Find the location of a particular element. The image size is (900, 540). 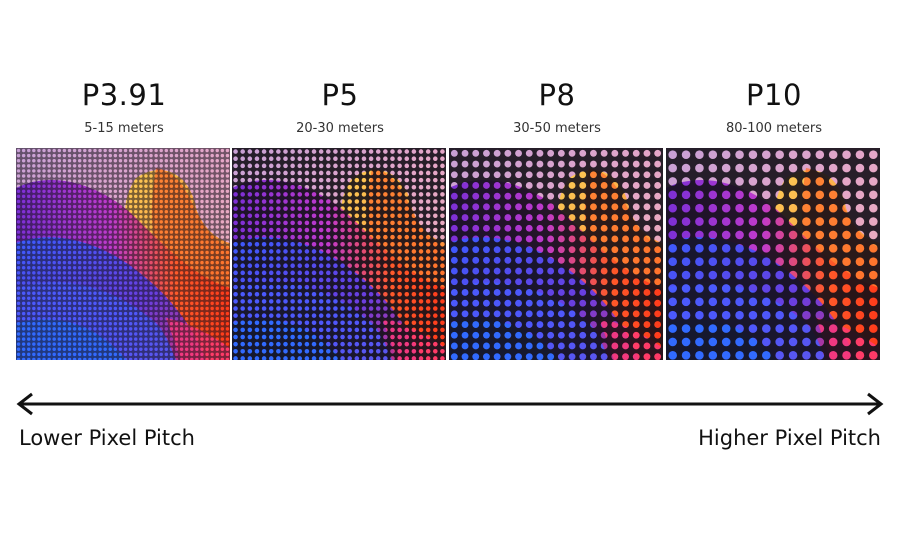

axis-label-lower-pixel-pitch: Lower Pixel Pitch is located at coordinates (107, 438).